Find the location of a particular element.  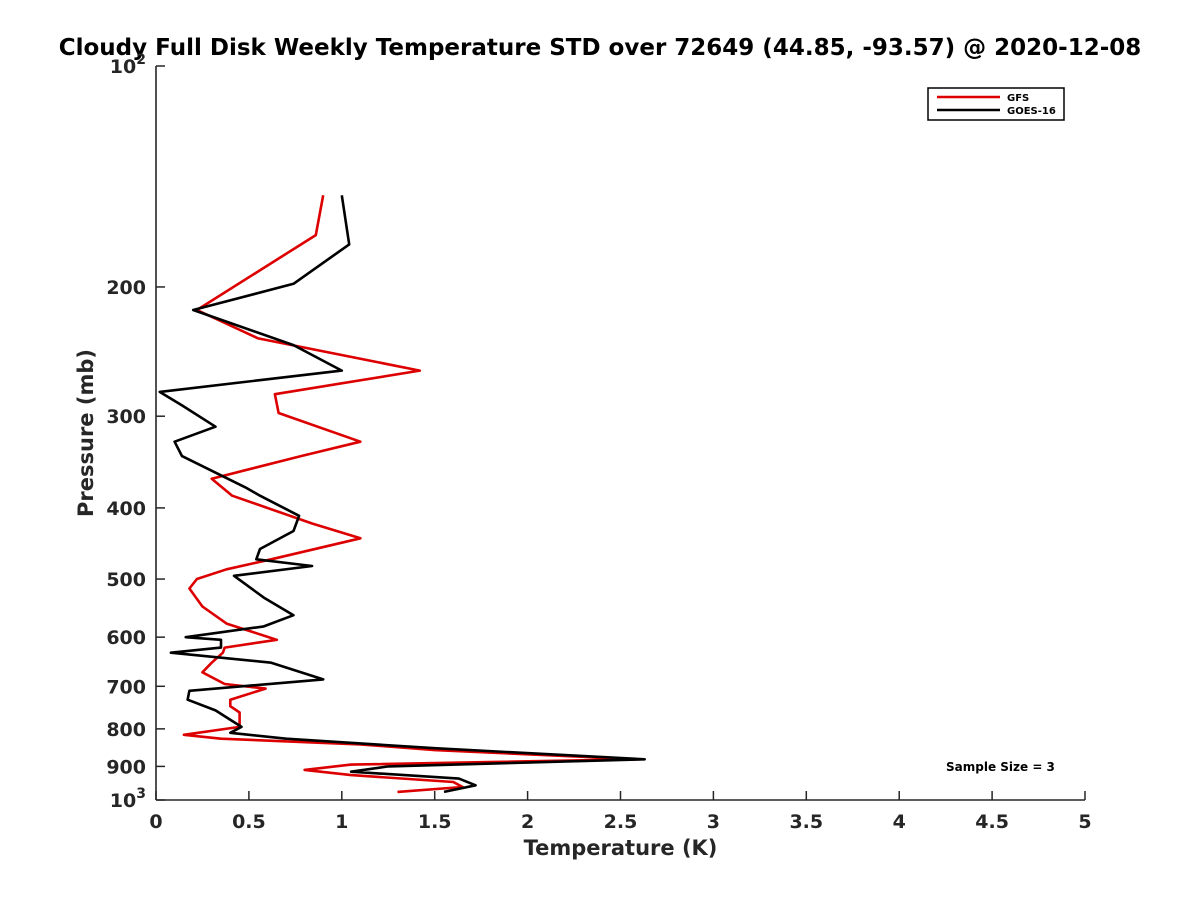

y-tick-label-power: 10² is located at coordinates (128, 65).